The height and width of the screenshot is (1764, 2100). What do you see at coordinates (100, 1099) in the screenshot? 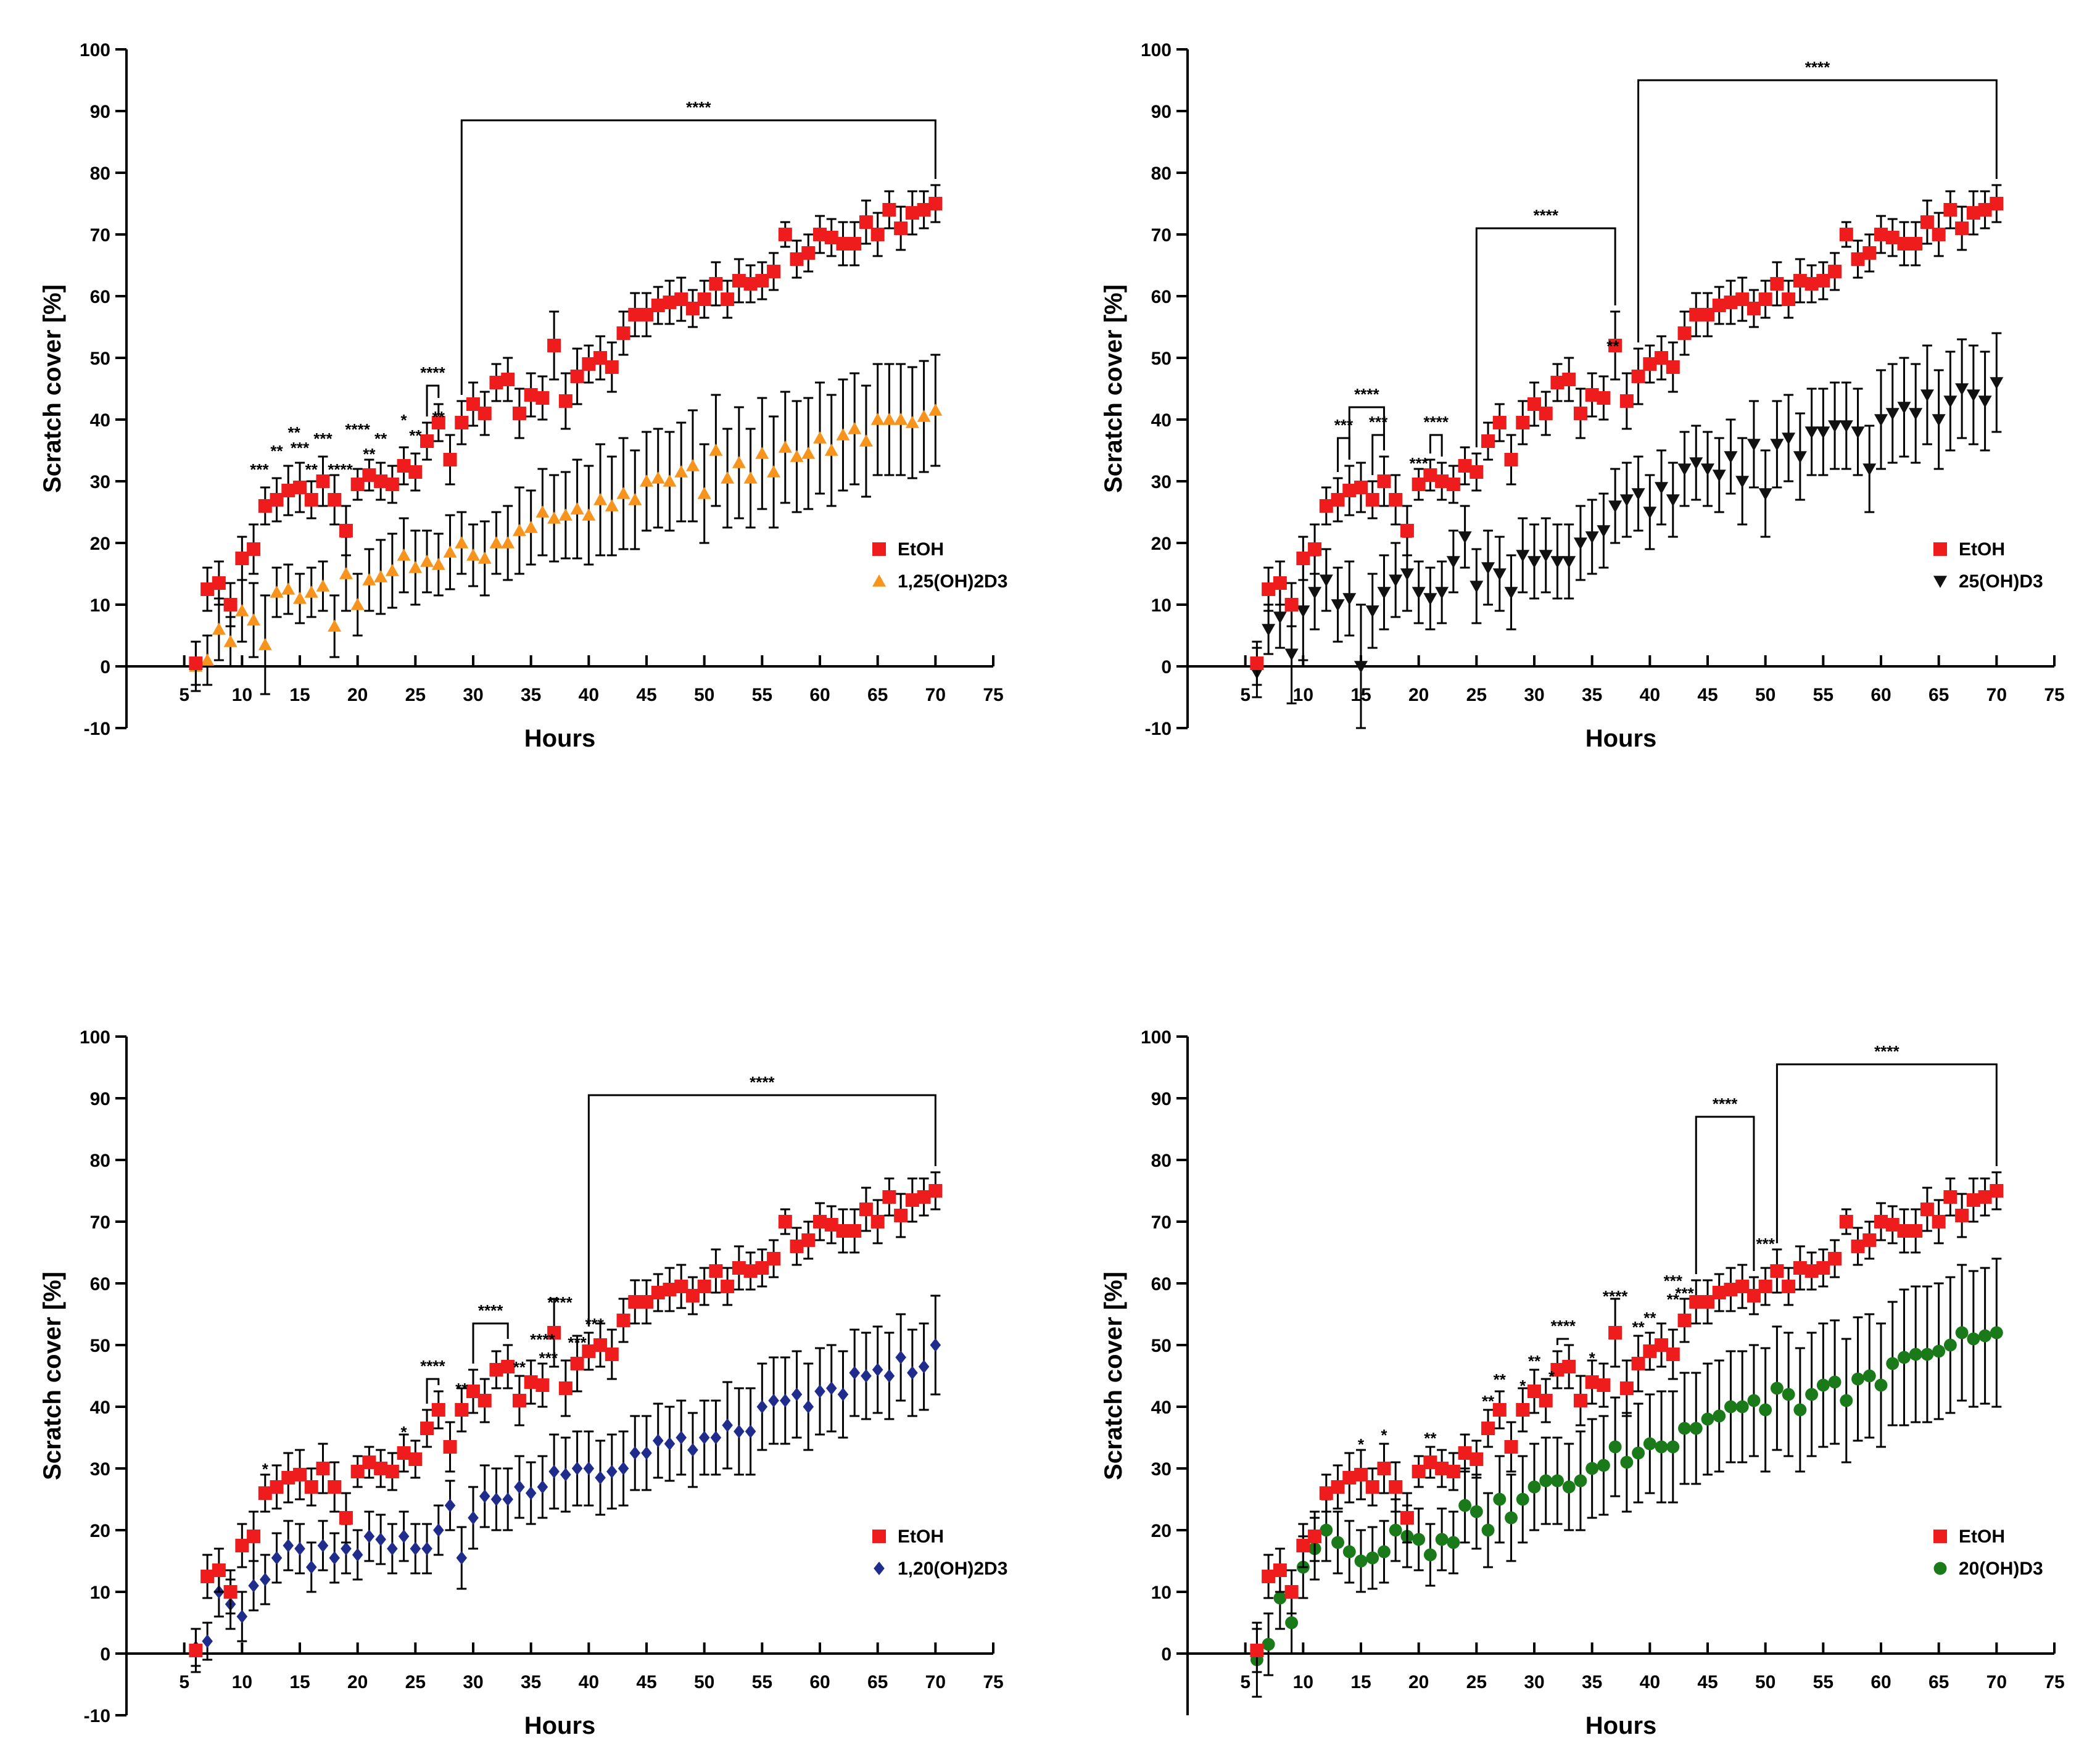
I see `y-tick-label: 90` at bounding box center [100, 1099].